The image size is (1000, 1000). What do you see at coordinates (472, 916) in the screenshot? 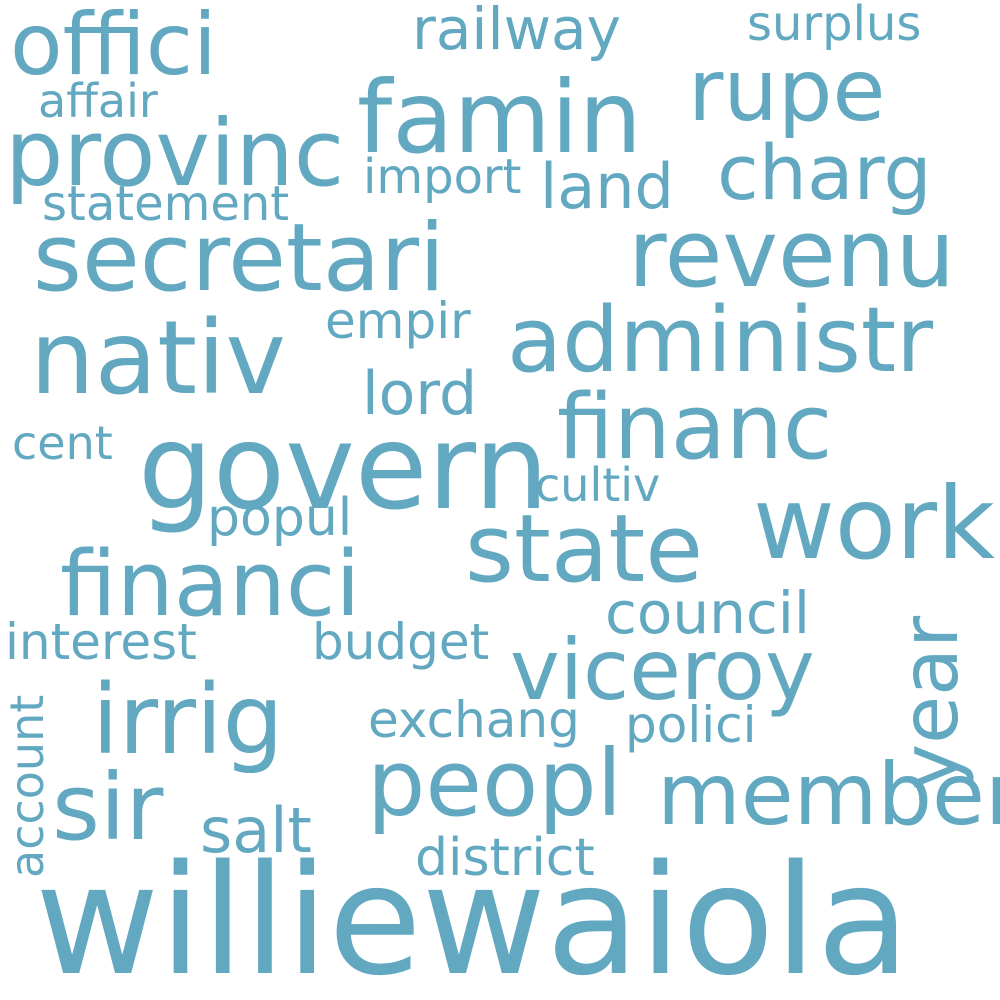
I see `word-williewaiola: williewaiola` at bounding box center [472, 916].